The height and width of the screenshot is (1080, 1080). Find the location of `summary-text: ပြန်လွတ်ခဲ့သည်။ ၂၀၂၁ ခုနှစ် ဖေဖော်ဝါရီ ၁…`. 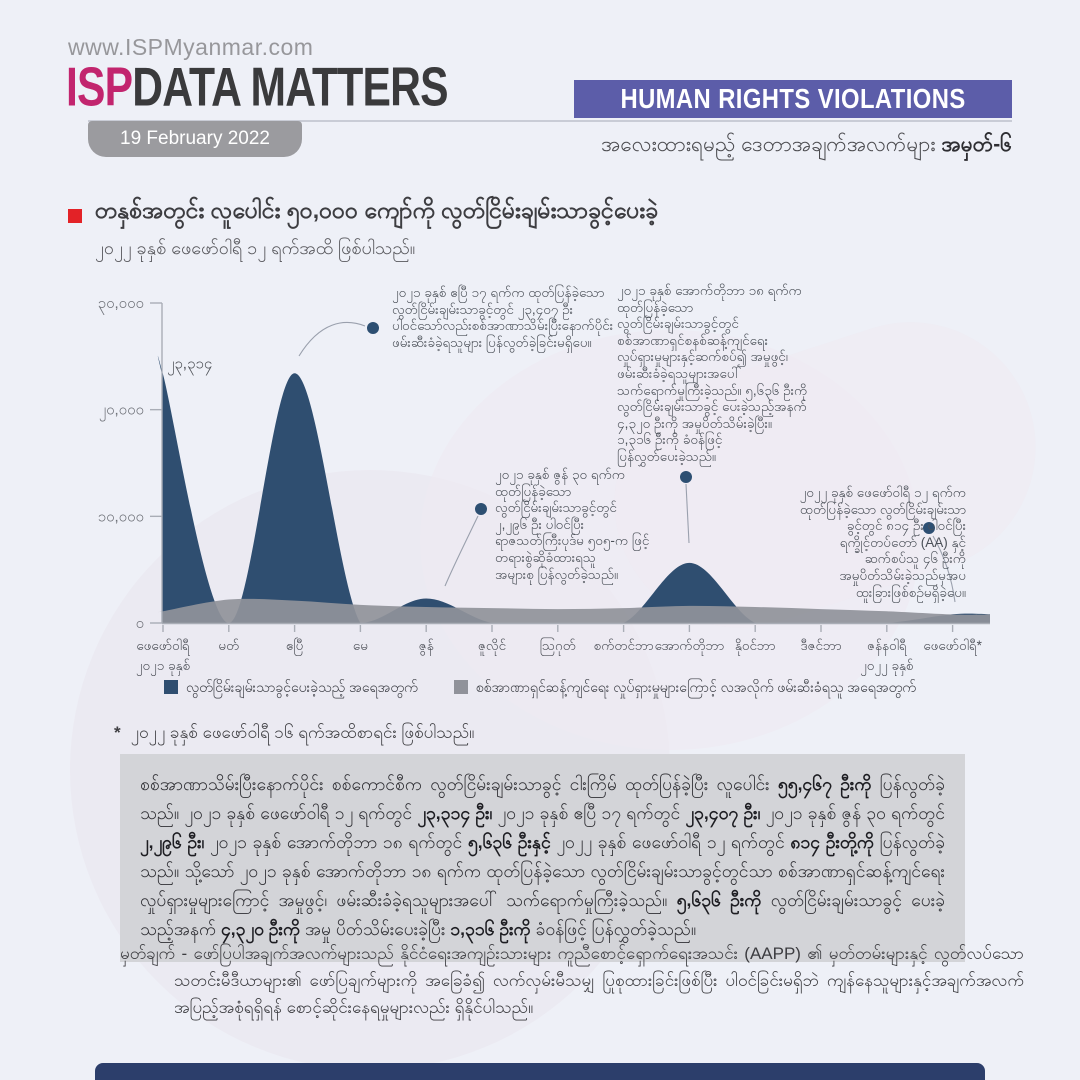

summary-text: ပြန်လွတ်ခဲ့သည်။ ၂၀၂၁ ခုနှစ် ဖေဖော်ဝါရီ ၁… is located at coordinates (542, 798).